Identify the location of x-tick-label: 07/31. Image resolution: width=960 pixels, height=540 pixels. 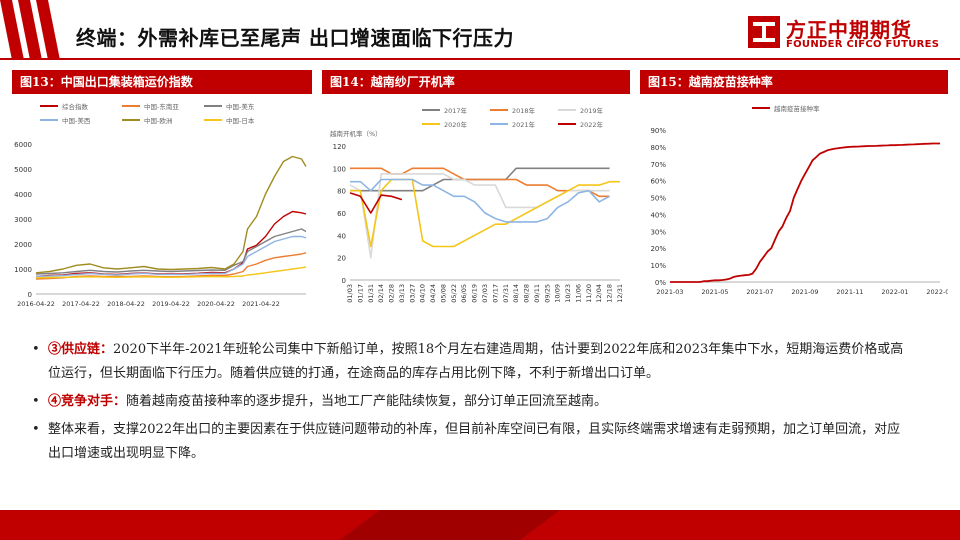
(506, 293).